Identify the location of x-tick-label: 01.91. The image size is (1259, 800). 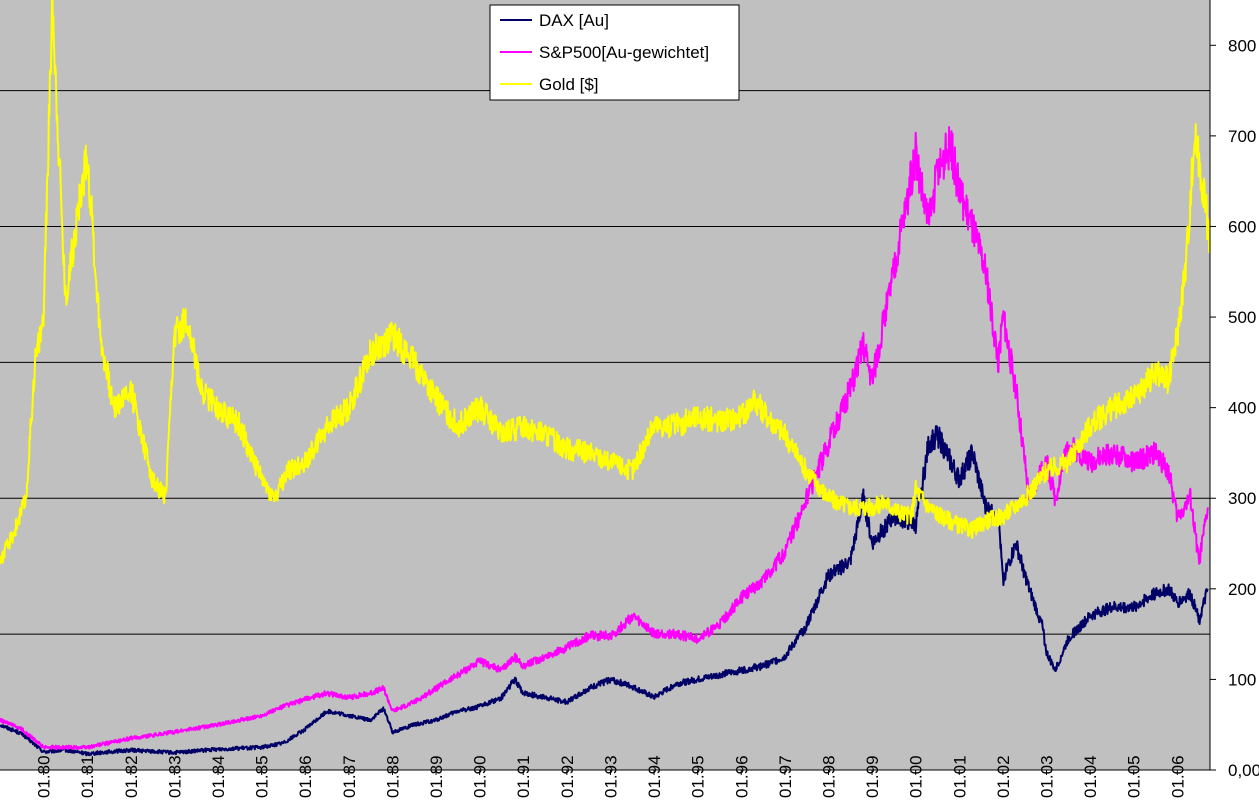
(523, 776).